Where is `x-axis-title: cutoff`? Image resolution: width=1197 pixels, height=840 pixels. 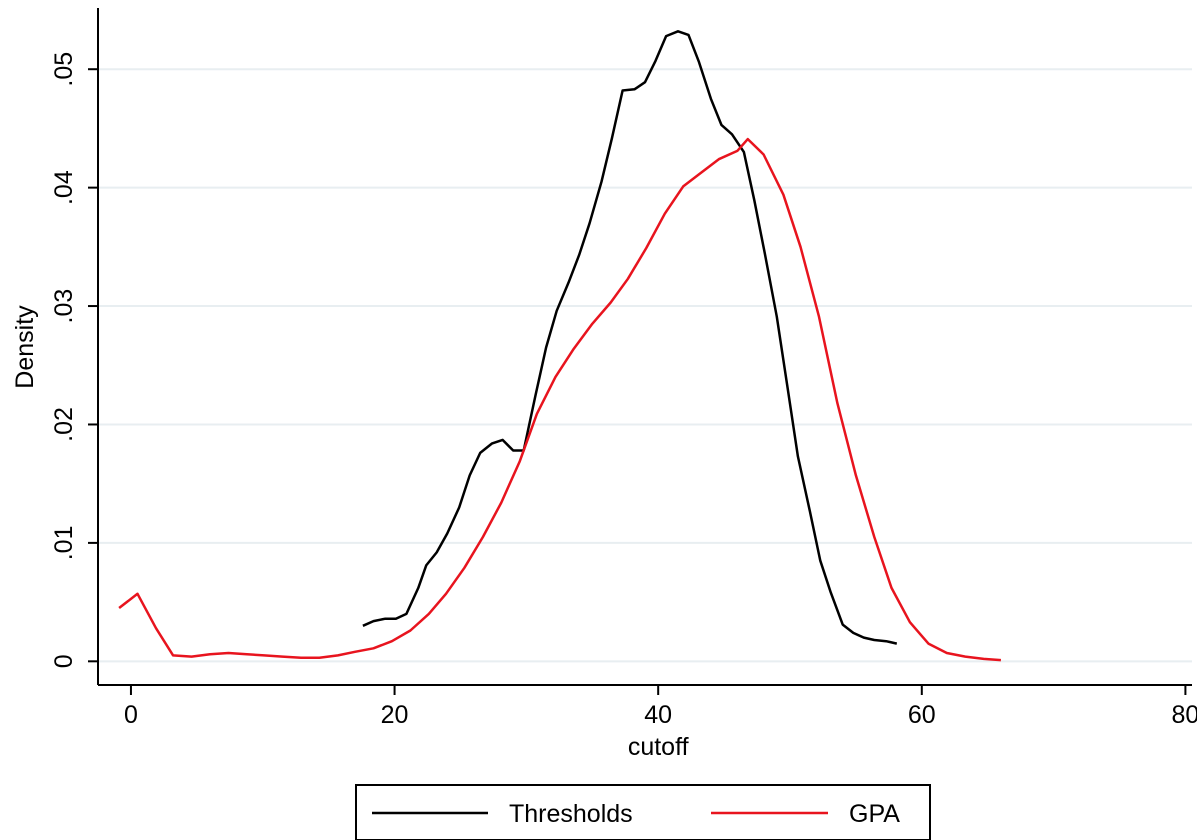 x-axis-title: cutoff is located at coordinates (658, 747).